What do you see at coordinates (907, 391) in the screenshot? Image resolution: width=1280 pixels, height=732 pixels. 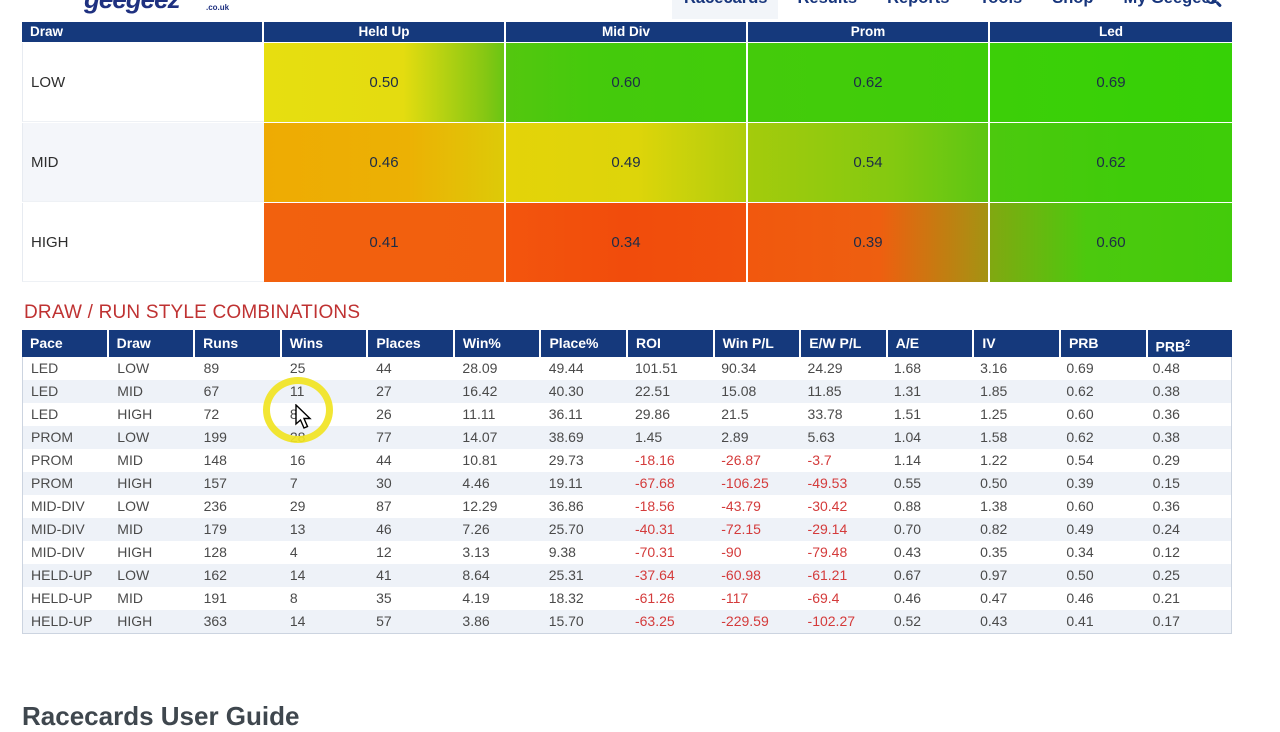 I see `table-cell: 1.31` at bounding box center [907, 391].